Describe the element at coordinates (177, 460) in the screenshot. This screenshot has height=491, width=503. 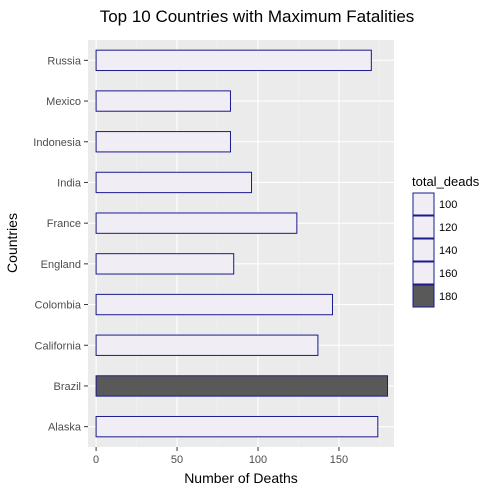
I see `x-tick-label: 50` at that location.